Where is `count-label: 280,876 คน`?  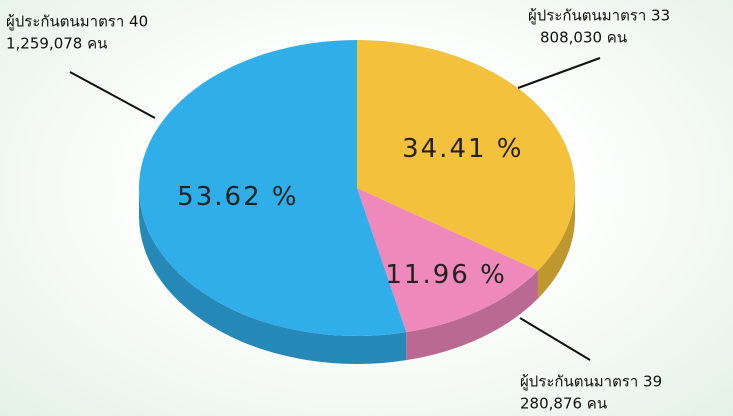
count-label: 280,876 คน is located at coordinates (563, 404).